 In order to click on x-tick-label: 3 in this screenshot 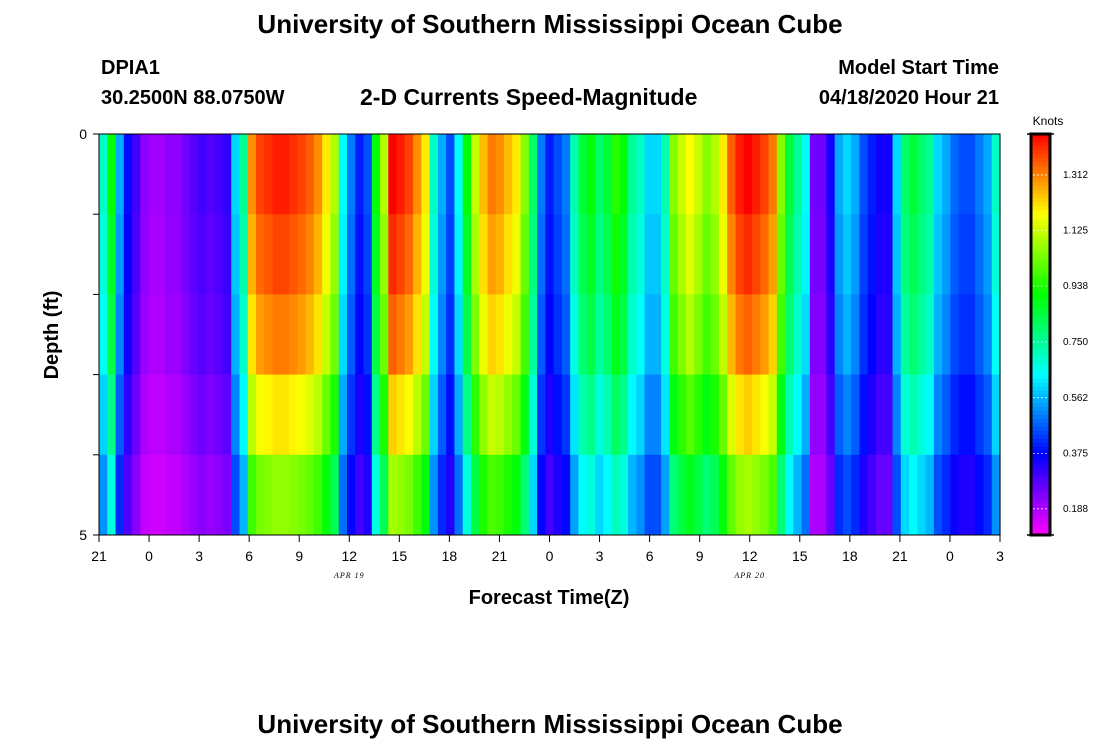, I will do `click(199, 556)`.